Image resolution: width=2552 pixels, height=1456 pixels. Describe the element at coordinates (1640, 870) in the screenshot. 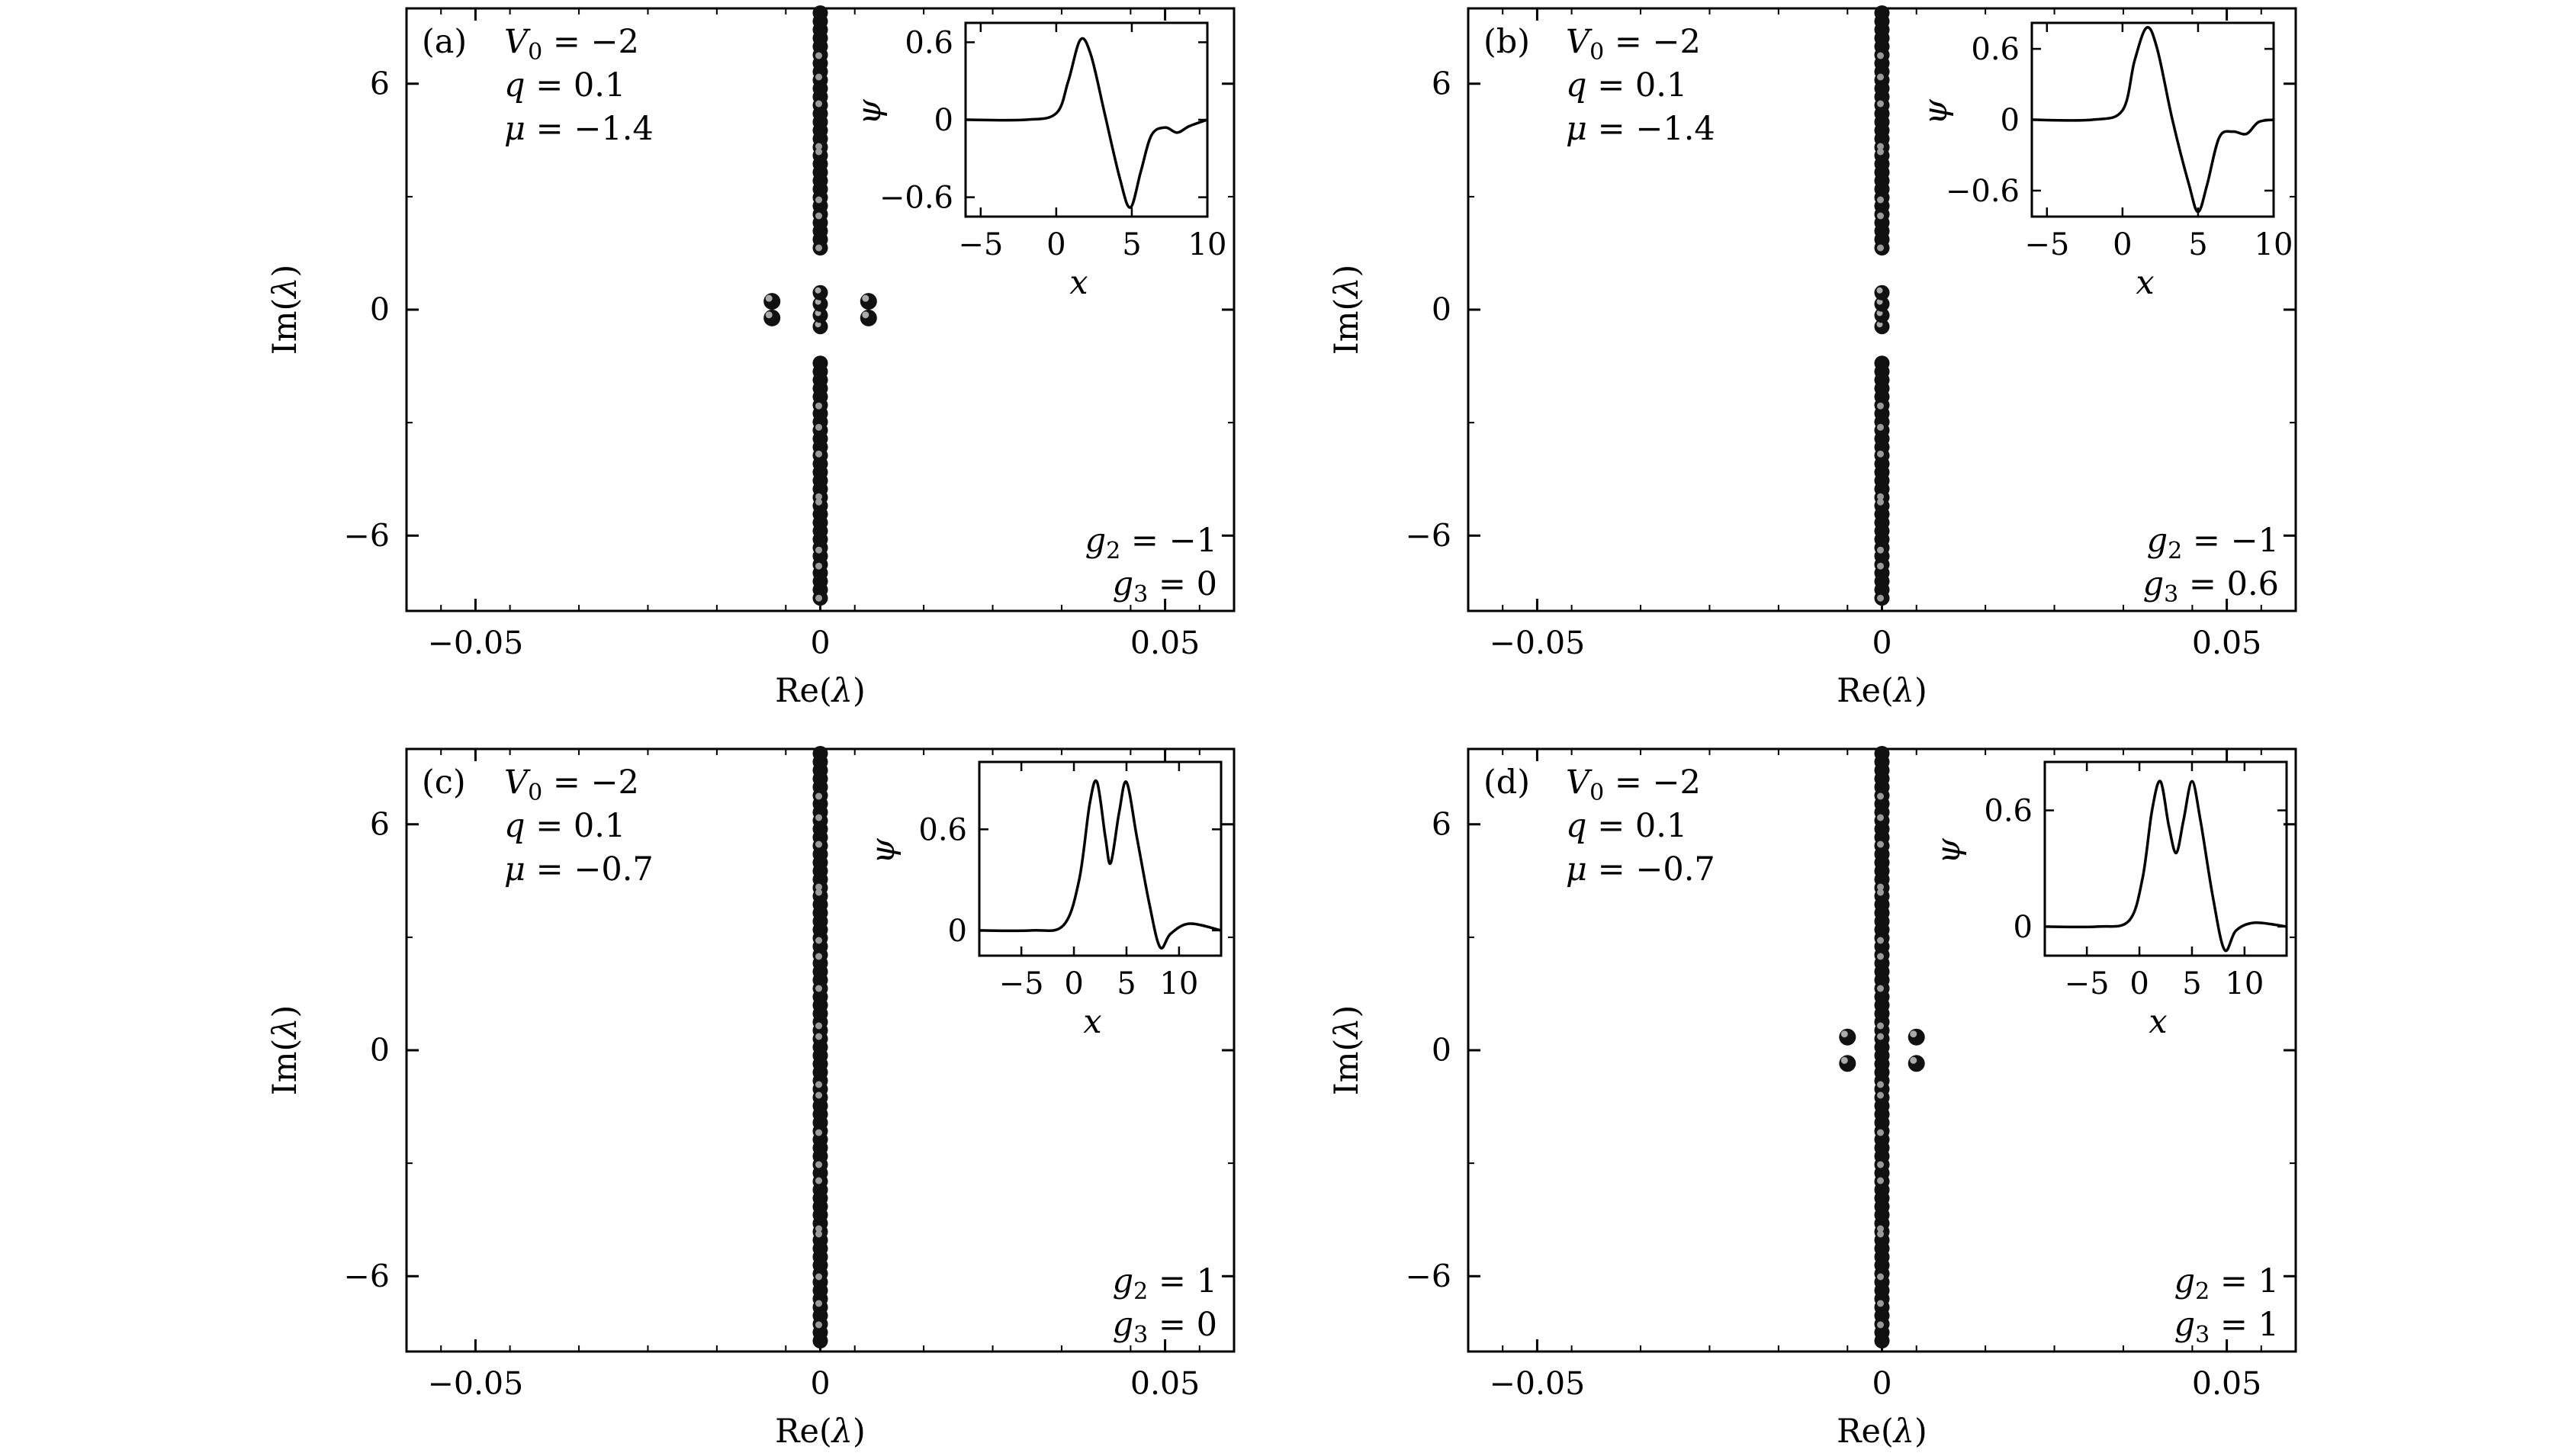

I see `parameter-label: μ = −0.7` at that location.